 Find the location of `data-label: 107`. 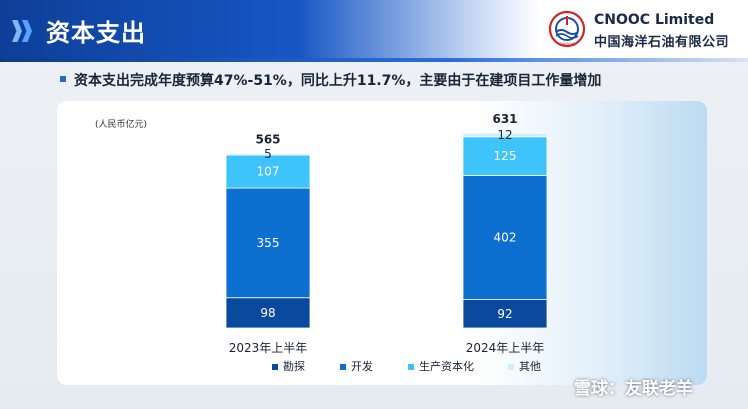

data-label: 107 is located at coordinates (268, 172).